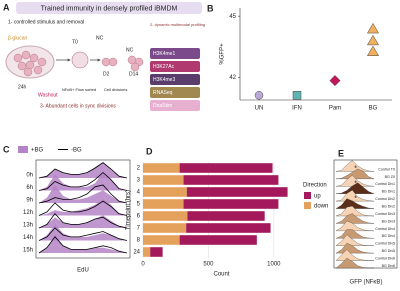 The width and height of the screenshot is (400, 291). What do you see at coordinates (28, 251) in the screenshot?
I see `row-label: 15h` at bounding box center [28, 251].